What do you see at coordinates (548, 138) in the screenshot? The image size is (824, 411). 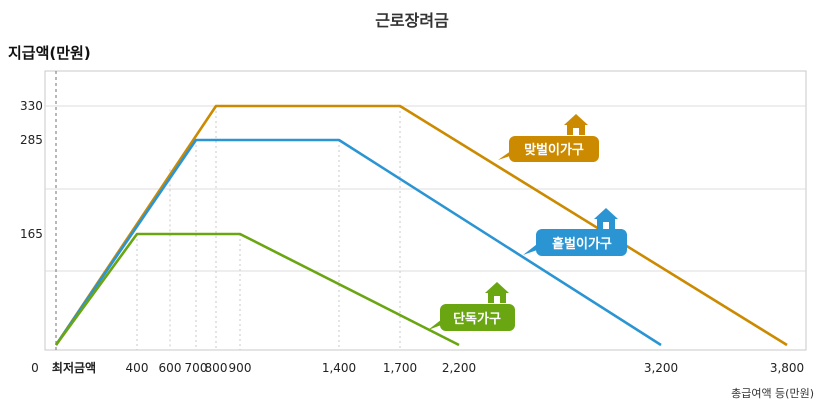 I see `legend-badge-dual-income: 맞벌이가구` at bounding box center [548, 138].